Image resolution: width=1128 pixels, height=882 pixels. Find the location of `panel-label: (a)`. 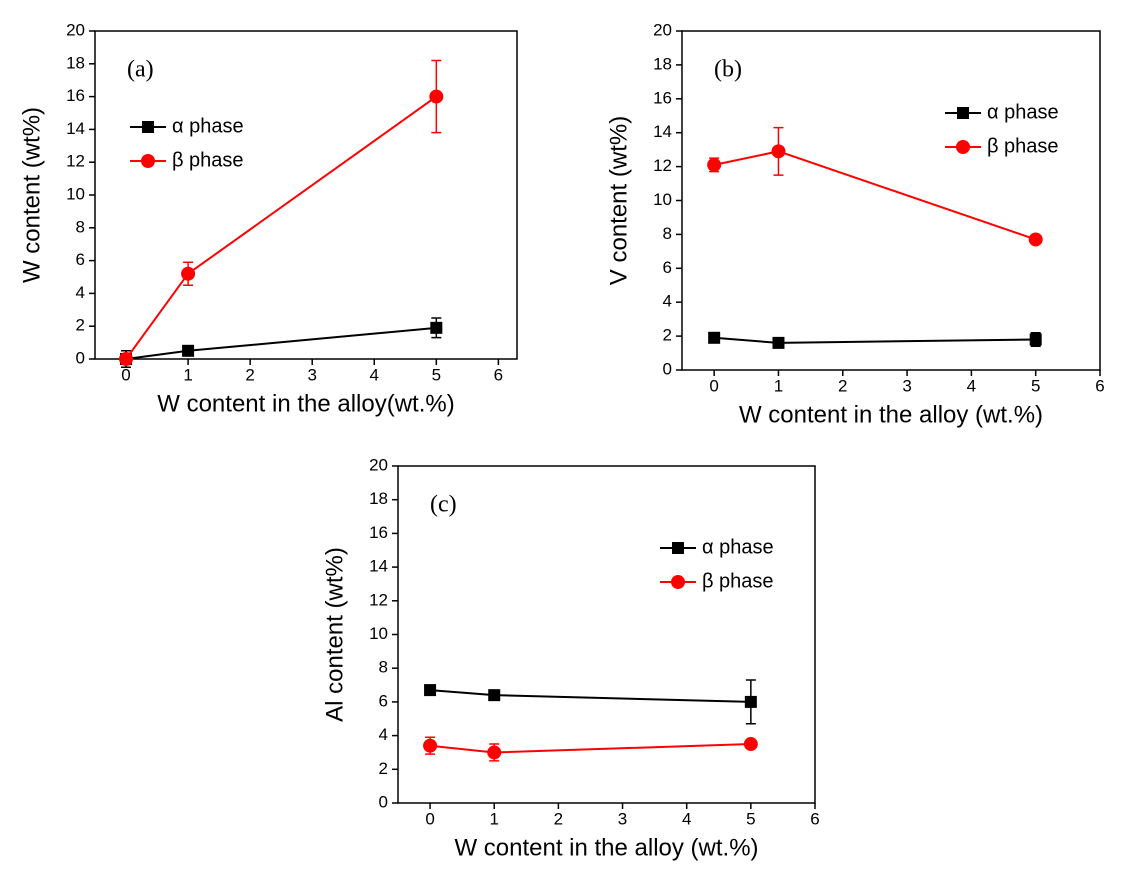

panel-label: (a) is located at coordinates (140, 70).